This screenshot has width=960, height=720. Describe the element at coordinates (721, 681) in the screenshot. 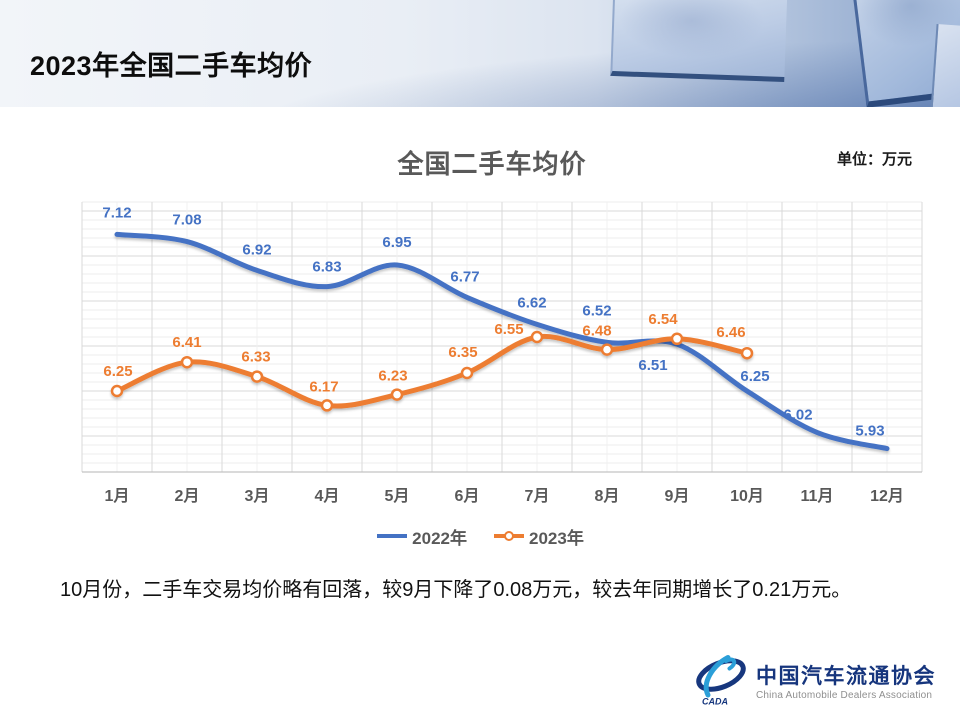

I see `cada-emblem-icon: CADA` at that location.